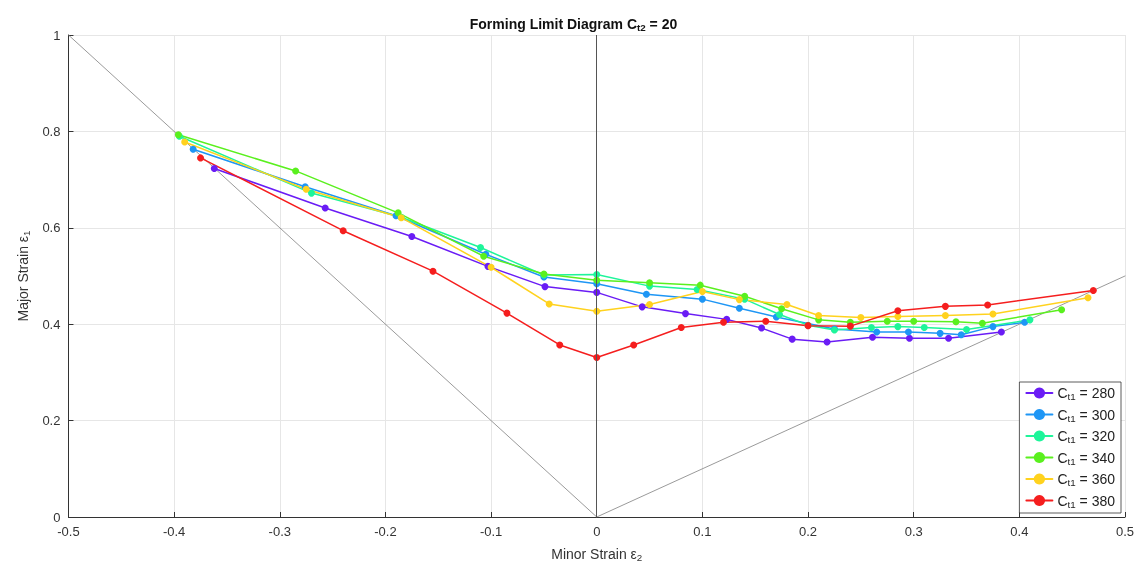  Describe the element at coordinates (57, 517) in the screenshot. I see `y-tick-label: 0` at that location.